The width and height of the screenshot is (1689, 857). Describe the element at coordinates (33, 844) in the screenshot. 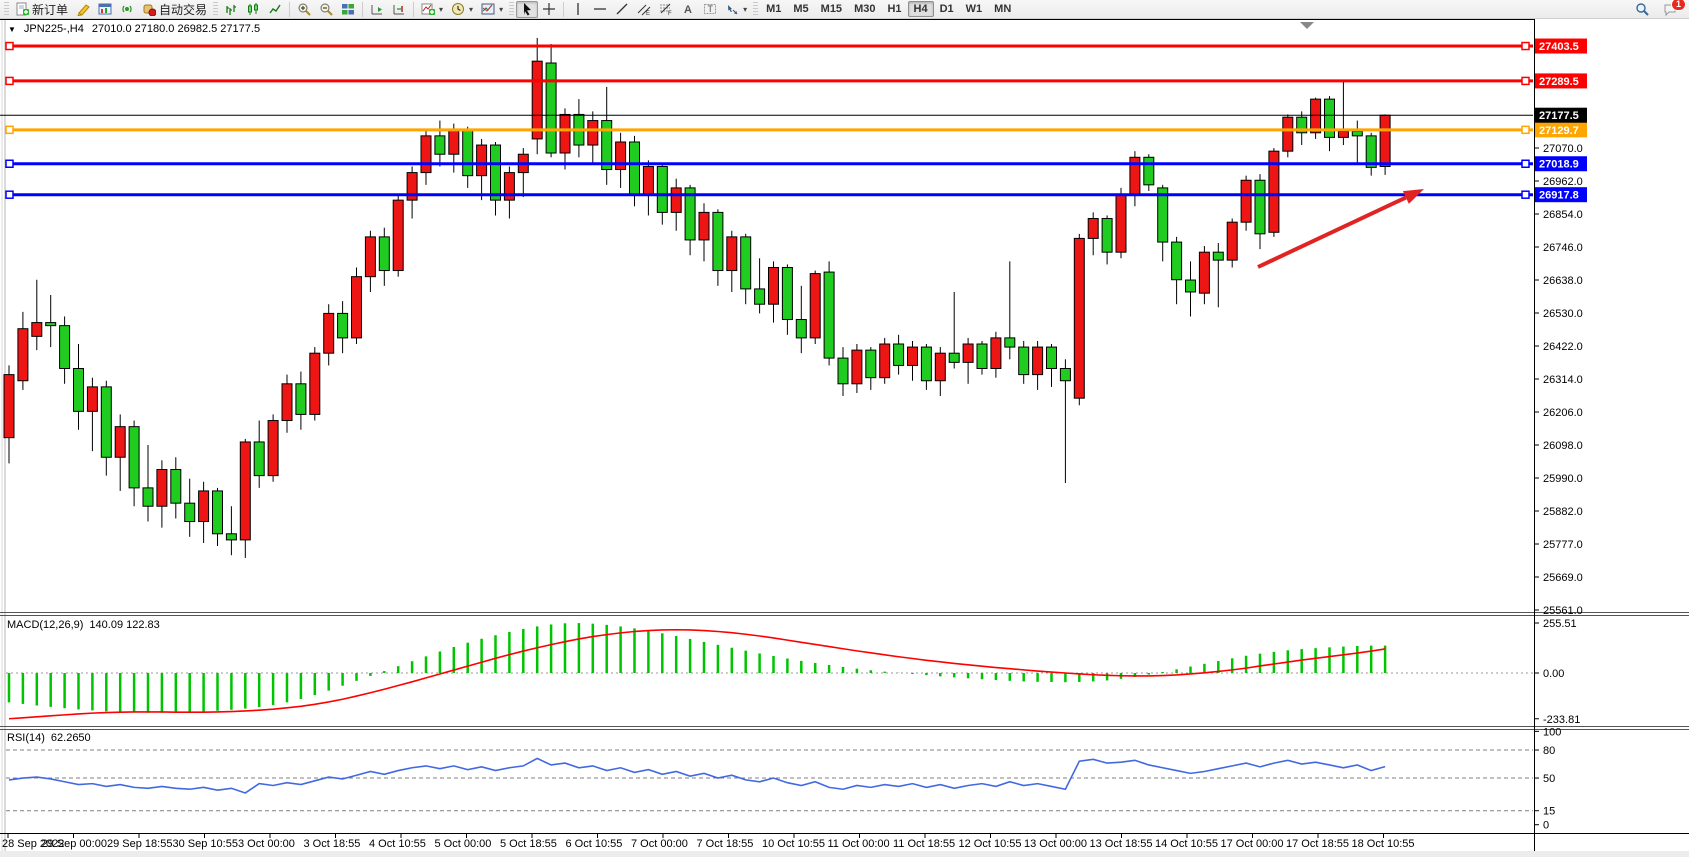

I see `svg-text: 28 Sep 2022` at that location.